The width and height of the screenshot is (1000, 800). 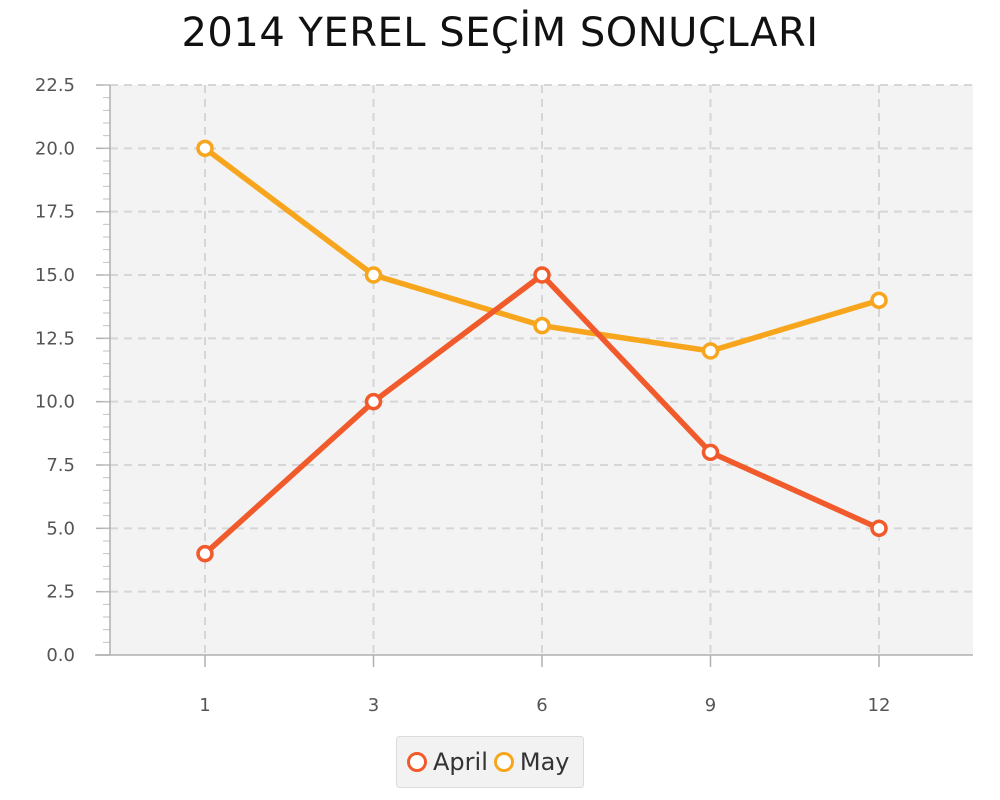 What do you see at coordinates (490, 762) in the screenshot?
I see `legend: April May` at bounding box center [490, 762].